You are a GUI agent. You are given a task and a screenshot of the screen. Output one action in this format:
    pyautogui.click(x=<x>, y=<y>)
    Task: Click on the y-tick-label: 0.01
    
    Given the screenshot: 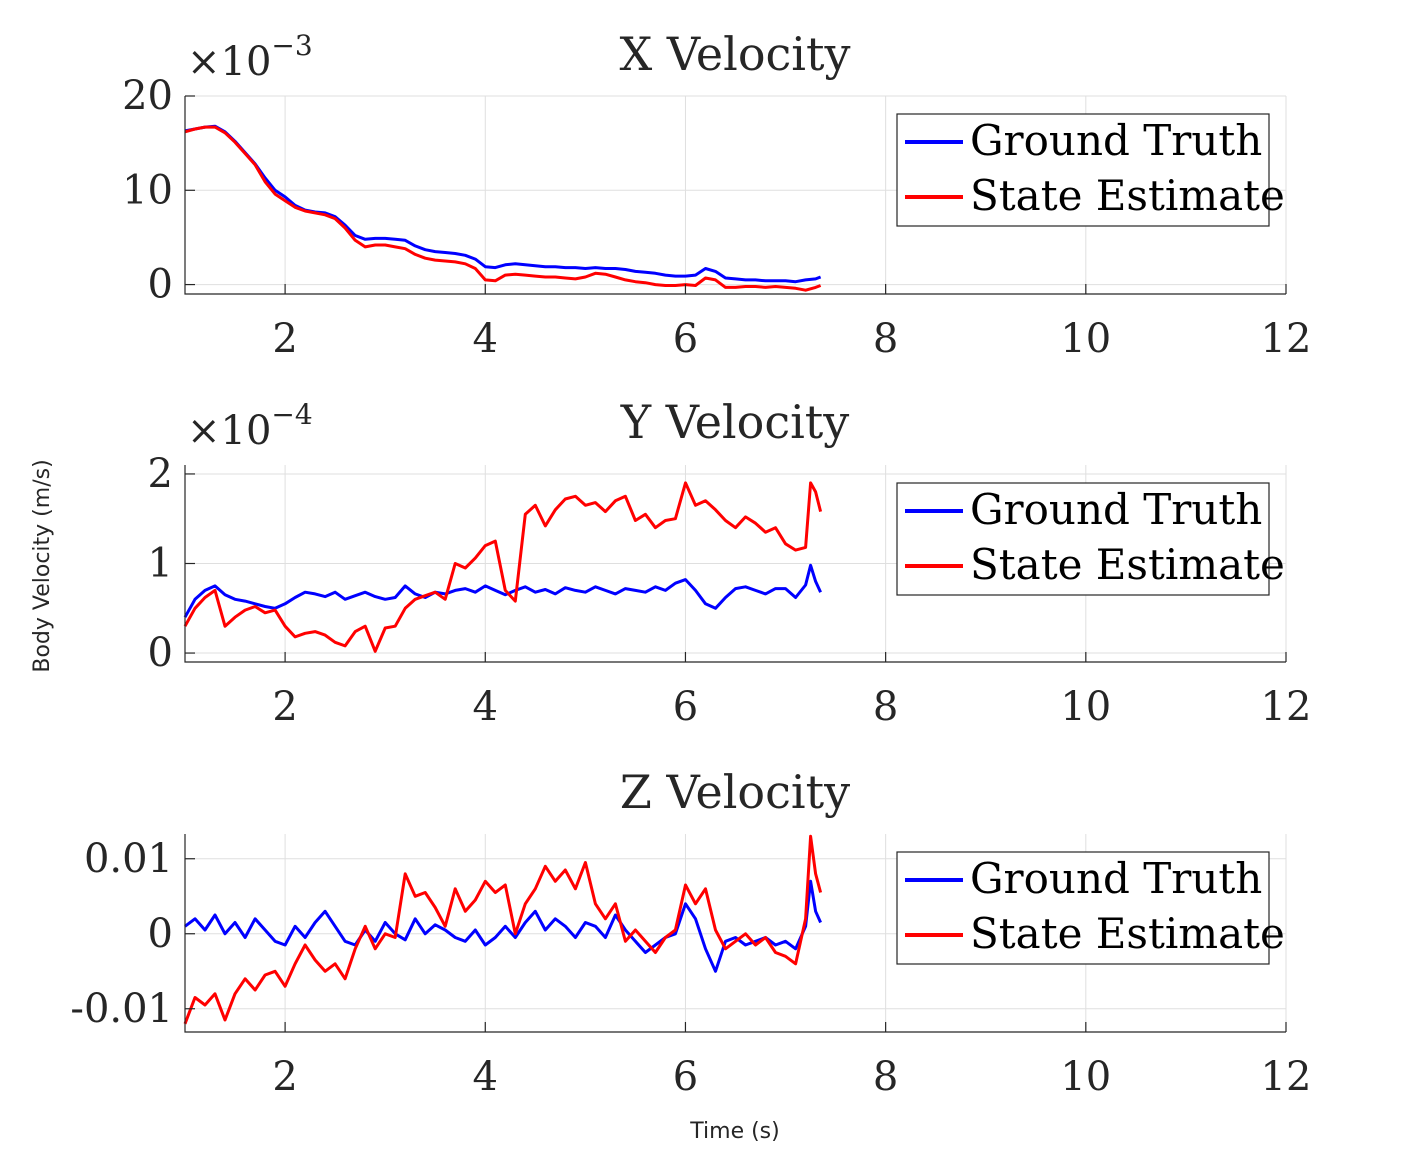 What is the action you would take?
    pyautogui.click(x=128, y=859)
    